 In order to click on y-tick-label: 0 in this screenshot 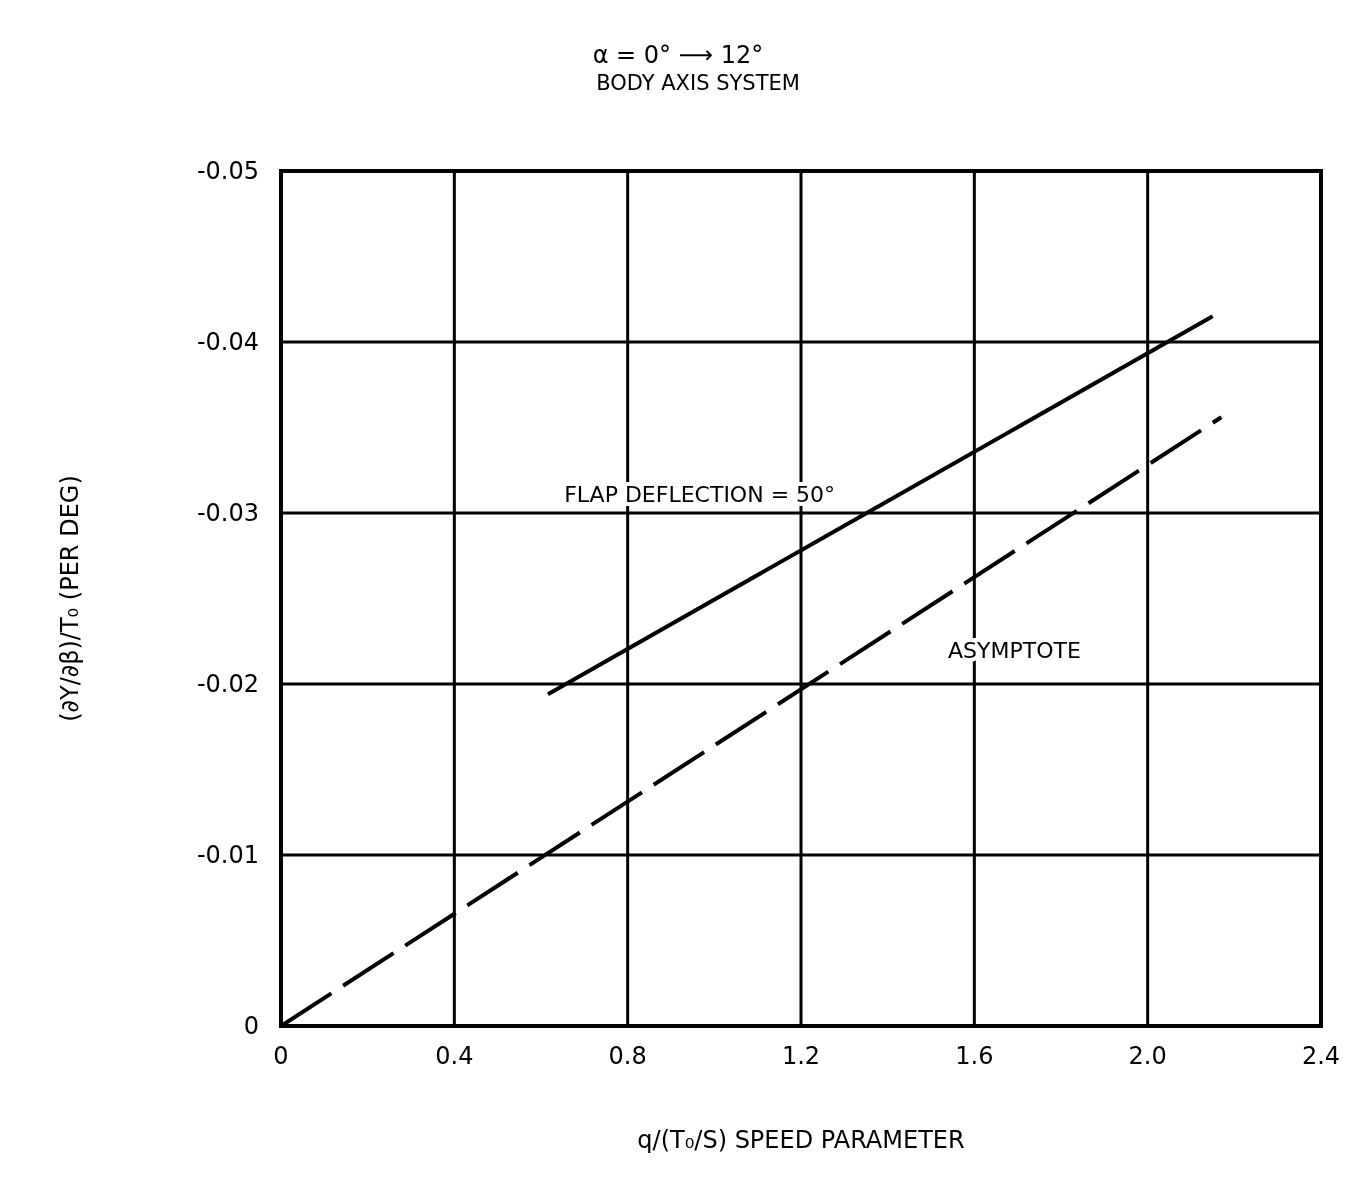, I will do `click(251, 1026)`.